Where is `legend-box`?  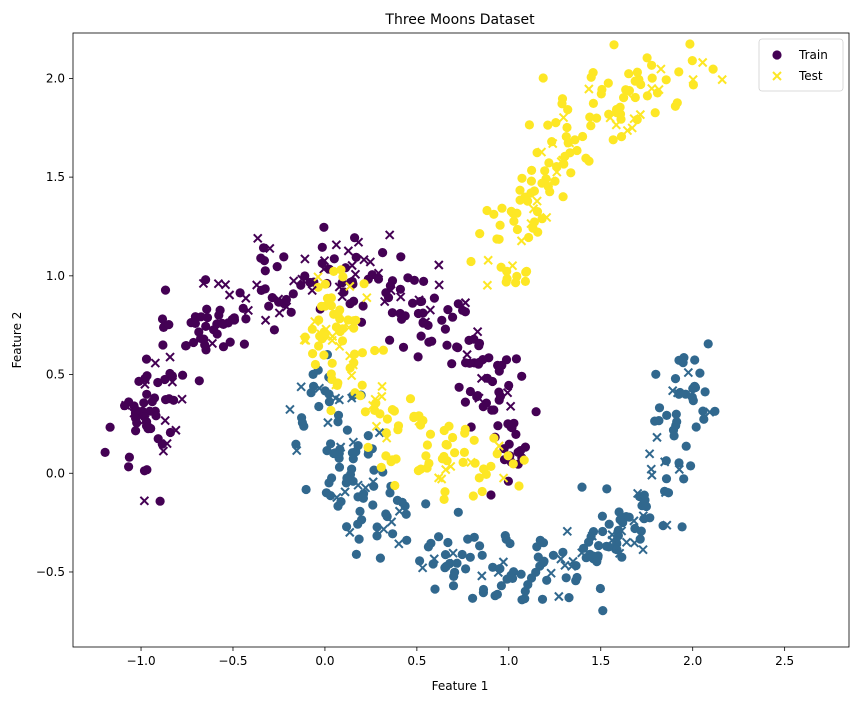 legend-box is located at coordinates (801, 65).